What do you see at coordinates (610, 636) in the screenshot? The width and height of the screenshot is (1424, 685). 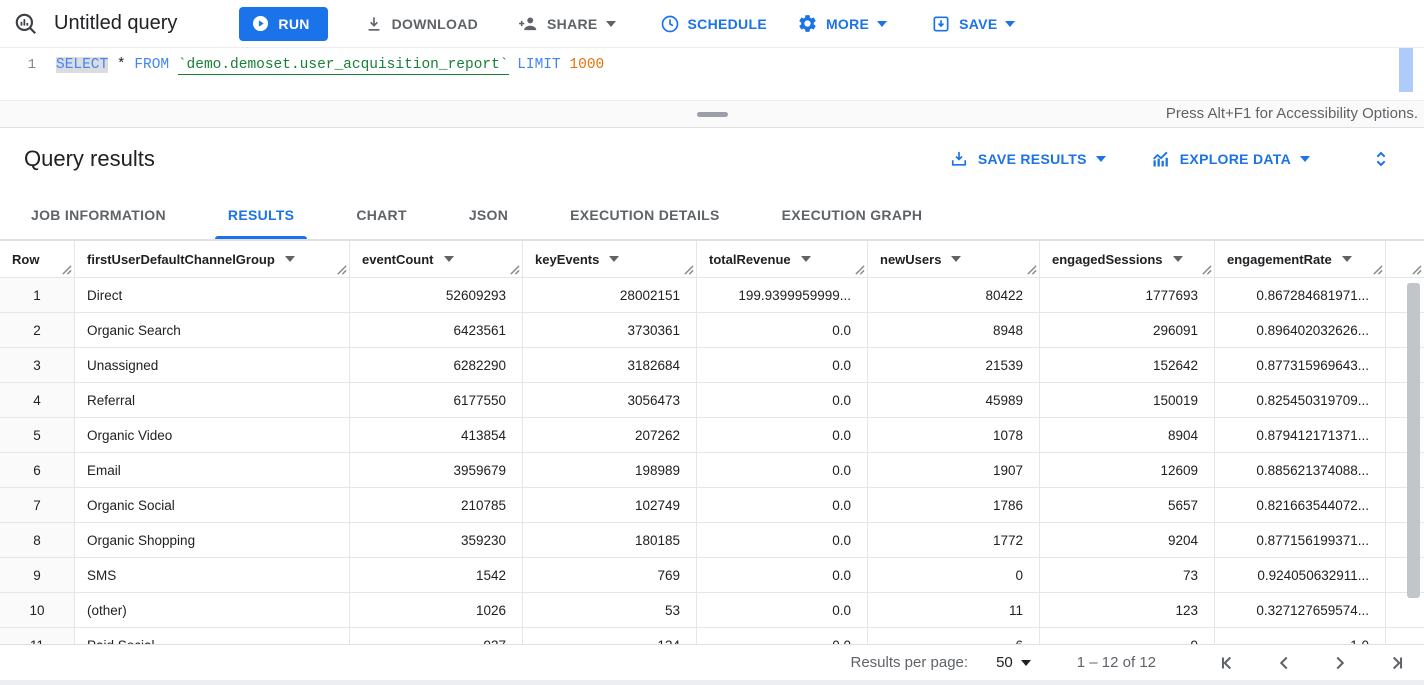 I see `cell-keyEvents: 134` at bounding box center [610, 636].